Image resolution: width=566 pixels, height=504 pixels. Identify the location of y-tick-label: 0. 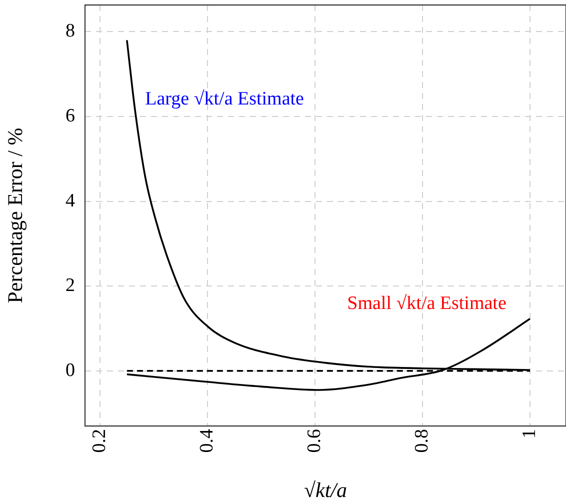
(70, 370).